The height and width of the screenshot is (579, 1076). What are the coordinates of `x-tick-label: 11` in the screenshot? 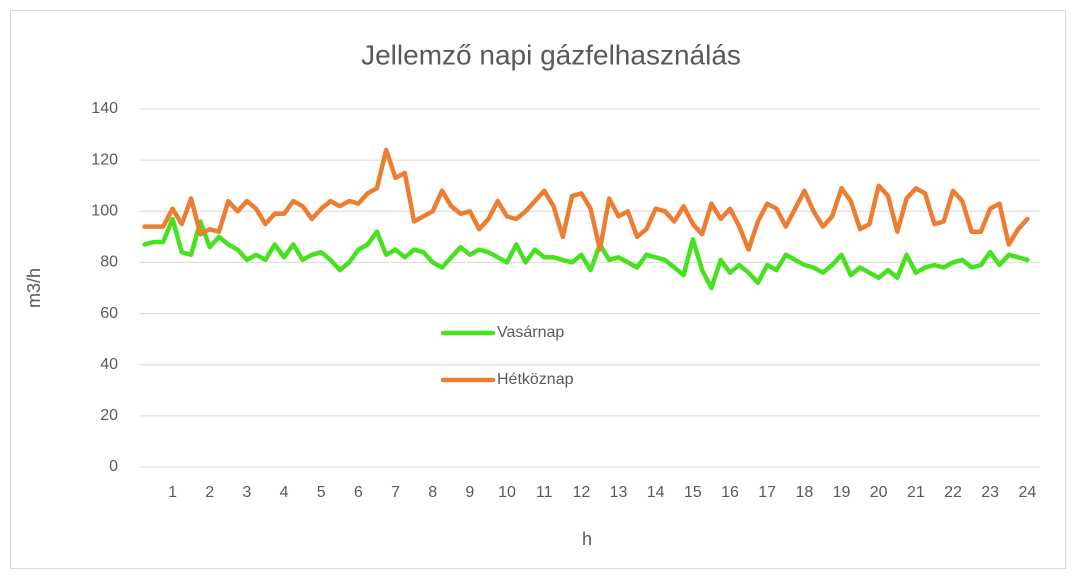 It's located at (544, 492).